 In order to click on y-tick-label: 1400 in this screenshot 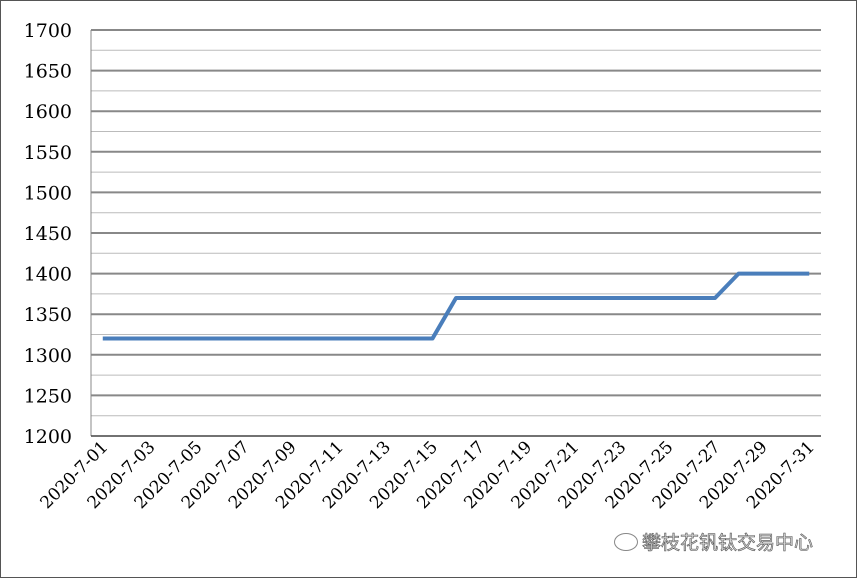, I will do `click(48, 275)`.